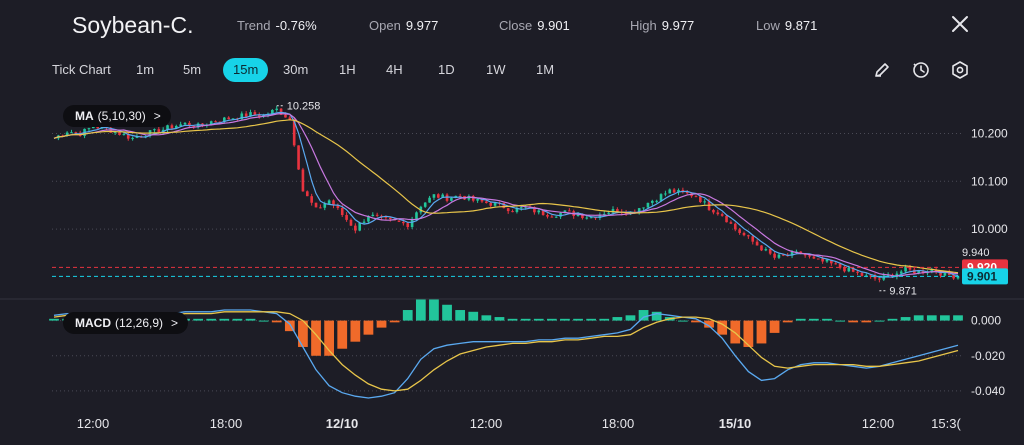  I want to click on timeframe-1h: 1H, so click(347, 69).